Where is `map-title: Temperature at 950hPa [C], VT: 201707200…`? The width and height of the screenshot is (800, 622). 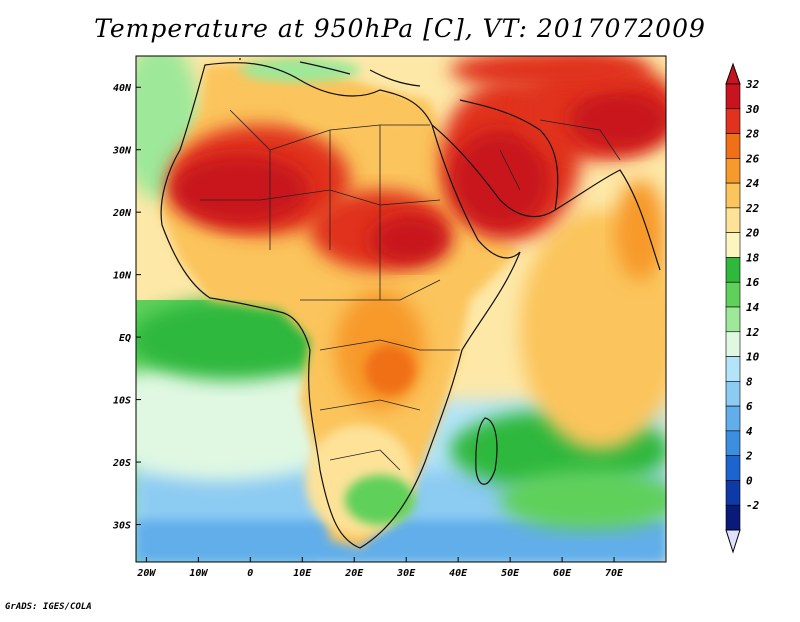
map-title: Temperature at 950hPa [C], VT: 201707200… is located at coordinates (400, 28).